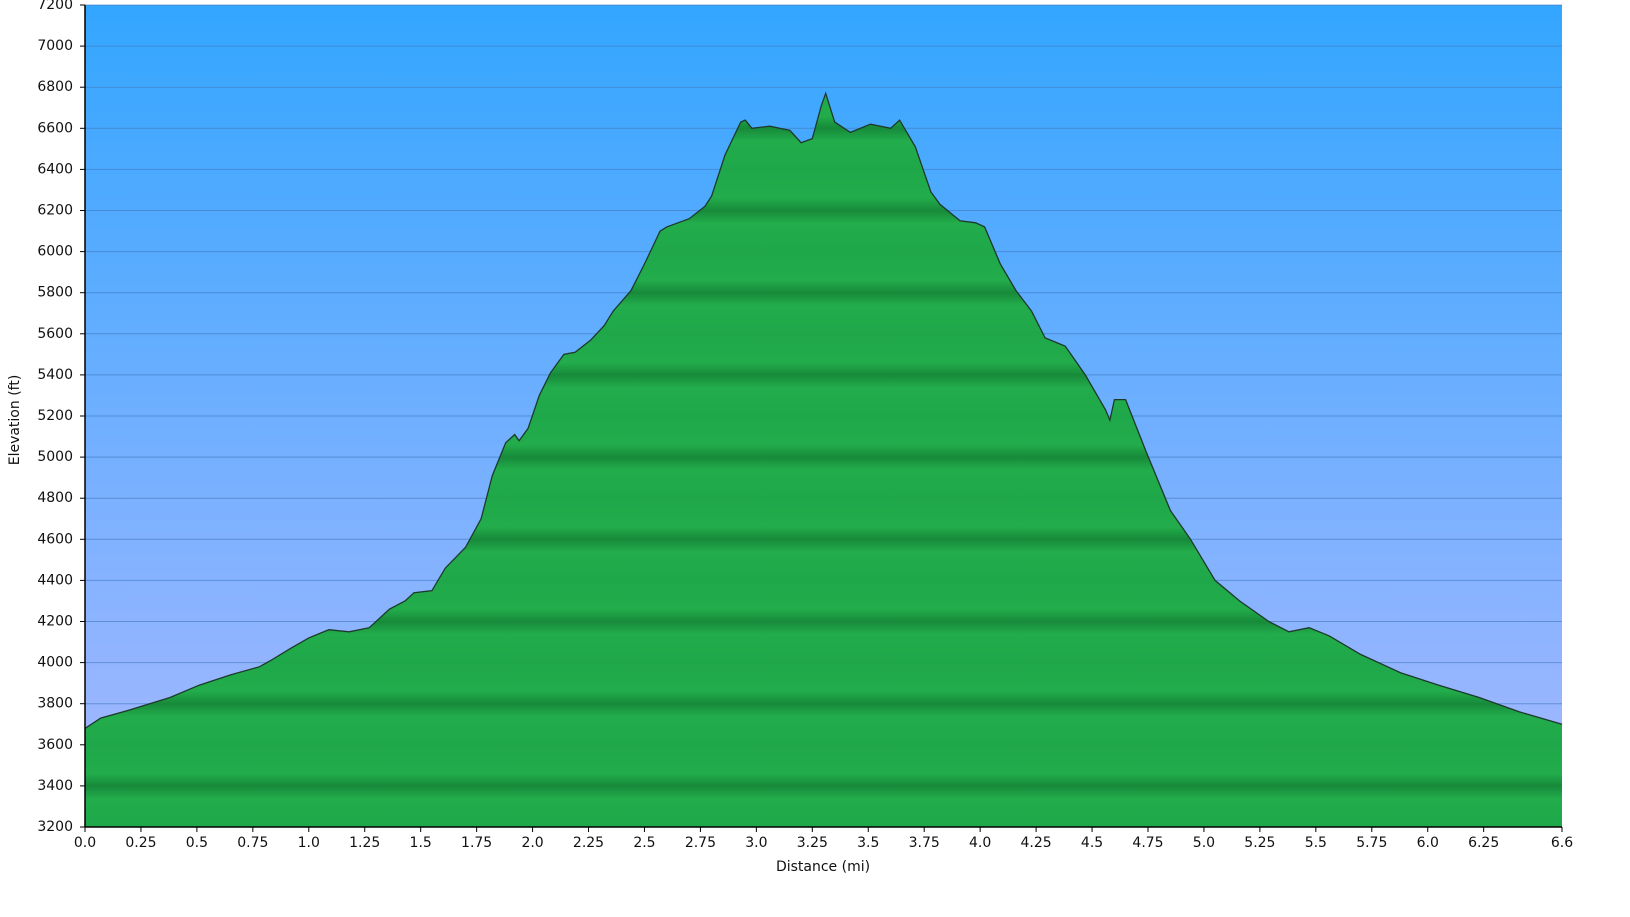  I want to click on y-tick-label: 4600, so click(55, 539).